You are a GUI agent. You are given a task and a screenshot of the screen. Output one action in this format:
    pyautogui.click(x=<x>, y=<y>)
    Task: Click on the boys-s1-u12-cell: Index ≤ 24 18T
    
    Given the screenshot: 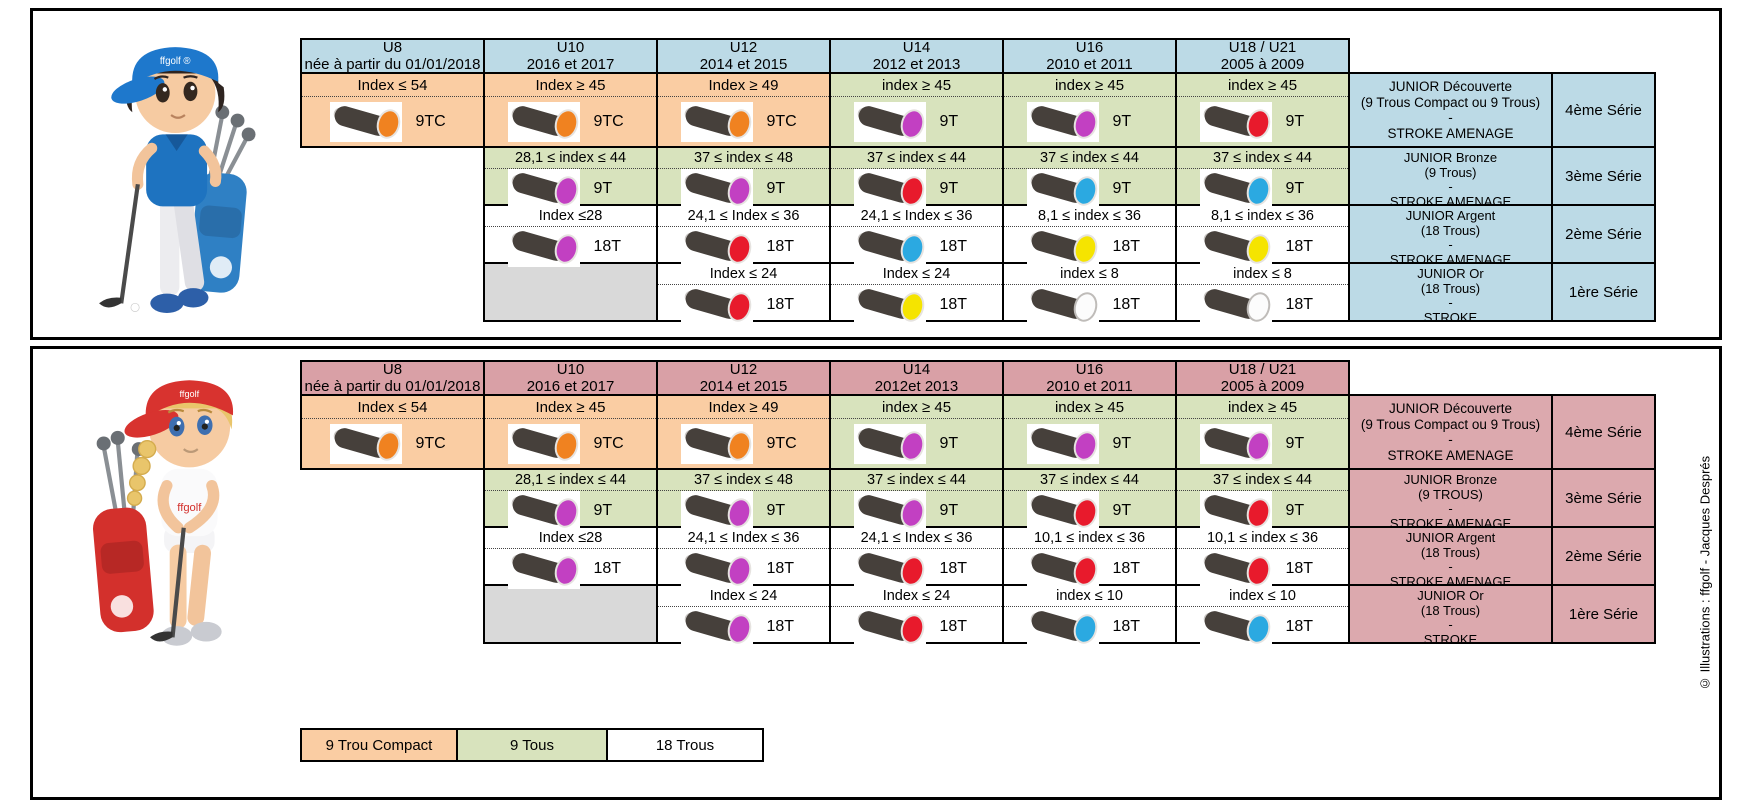 What is the action you would take?
    pyautogui.click(x=743, y=293)
    